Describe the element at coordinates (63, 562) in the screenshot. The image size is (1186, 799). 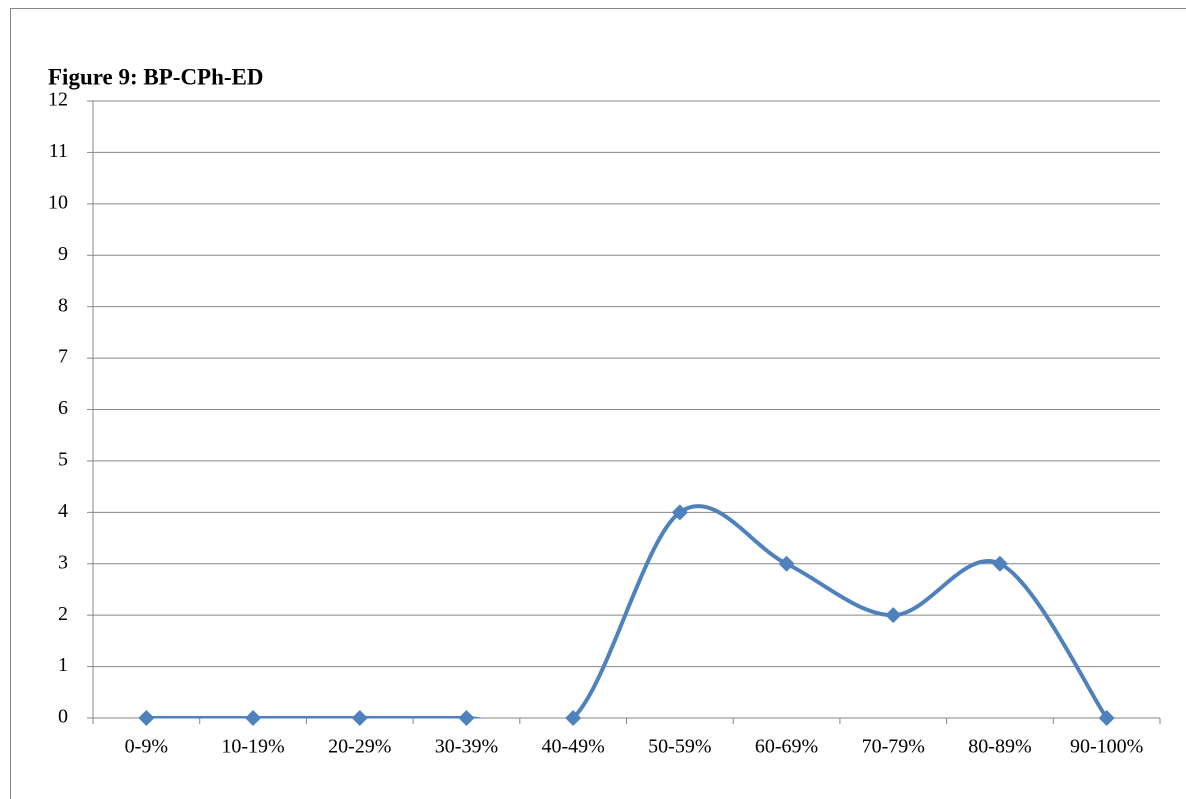
I see `y-tick-label: 3` at that location.